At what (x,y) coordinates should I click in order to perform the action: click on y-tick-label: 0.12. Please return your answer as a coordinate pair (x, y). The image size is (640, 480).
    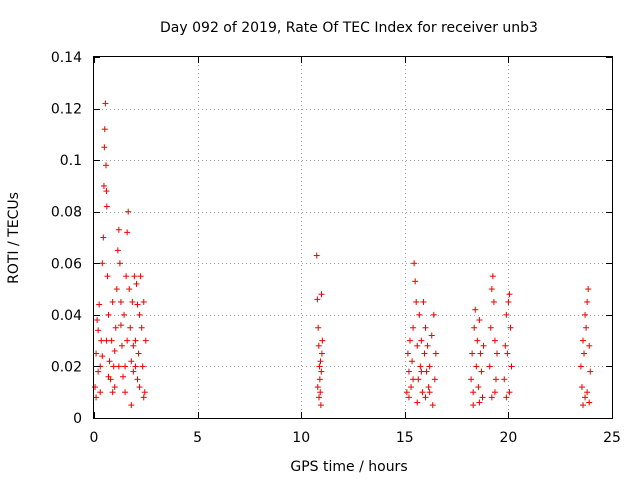
    Looking at the image, I should click on (66, 110).